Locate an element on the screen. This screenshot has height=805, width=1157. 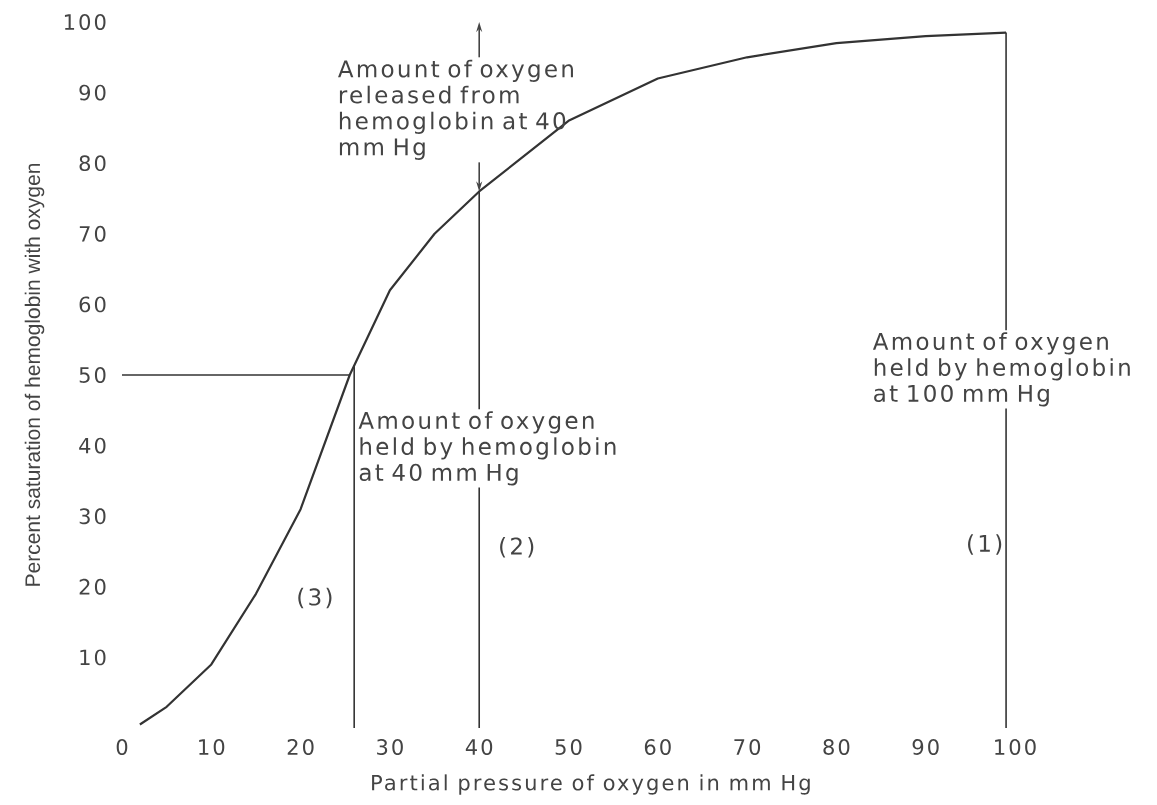
x-tick-label: 100 is located at coordinates (1015, 747).